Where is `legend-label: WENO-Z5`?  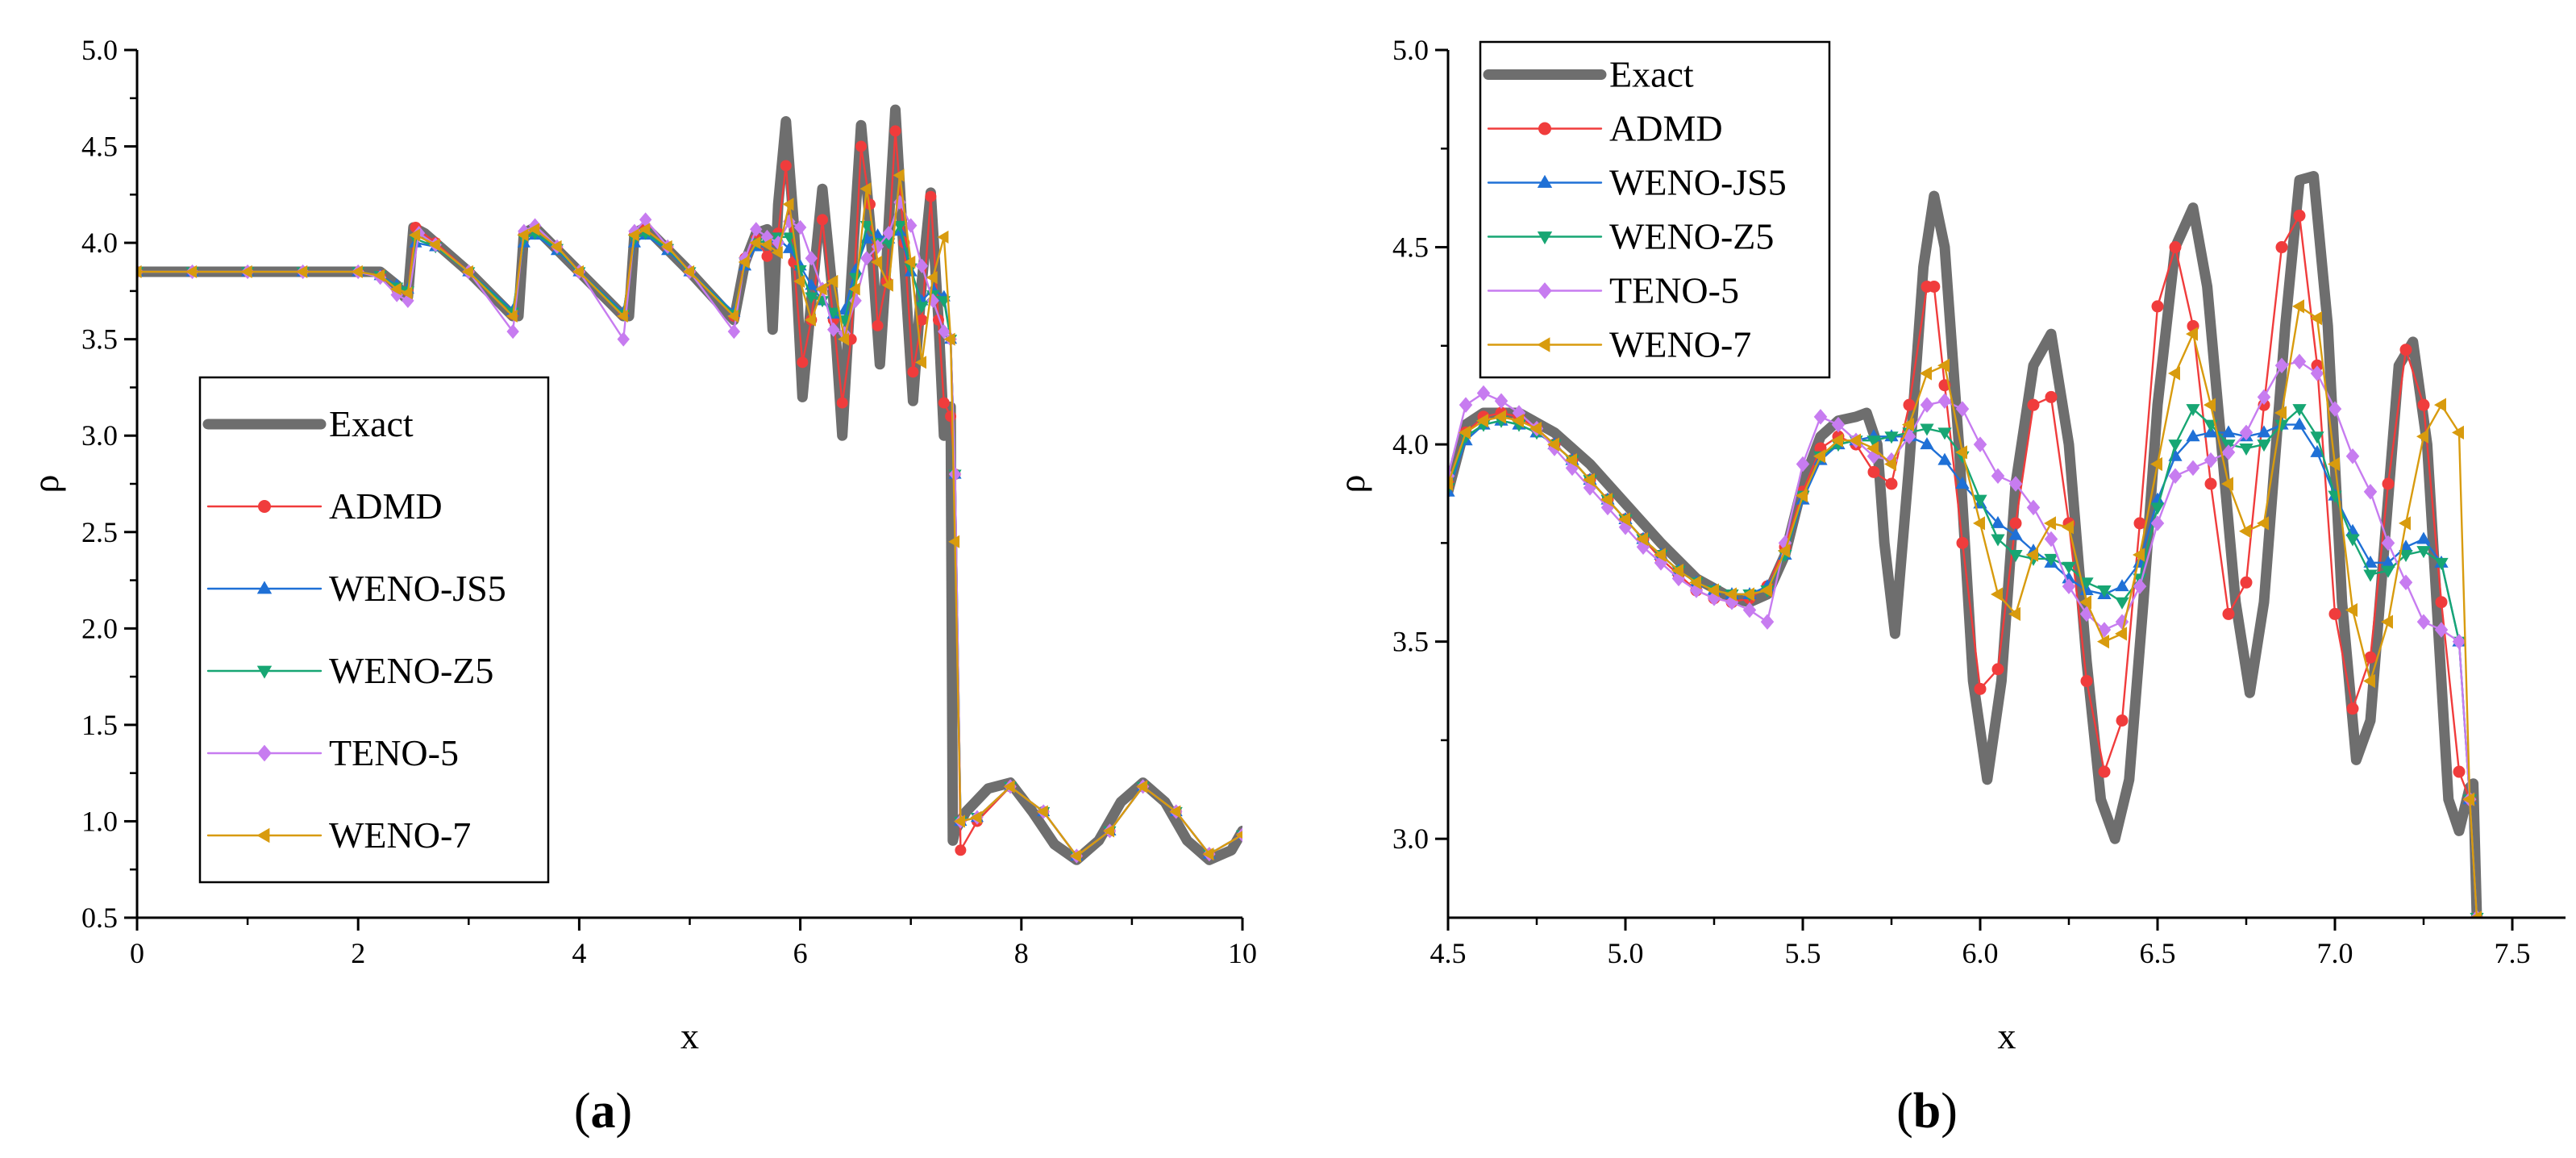
legend-label: WENO-Z5 is located at coordinates (1692, 237).